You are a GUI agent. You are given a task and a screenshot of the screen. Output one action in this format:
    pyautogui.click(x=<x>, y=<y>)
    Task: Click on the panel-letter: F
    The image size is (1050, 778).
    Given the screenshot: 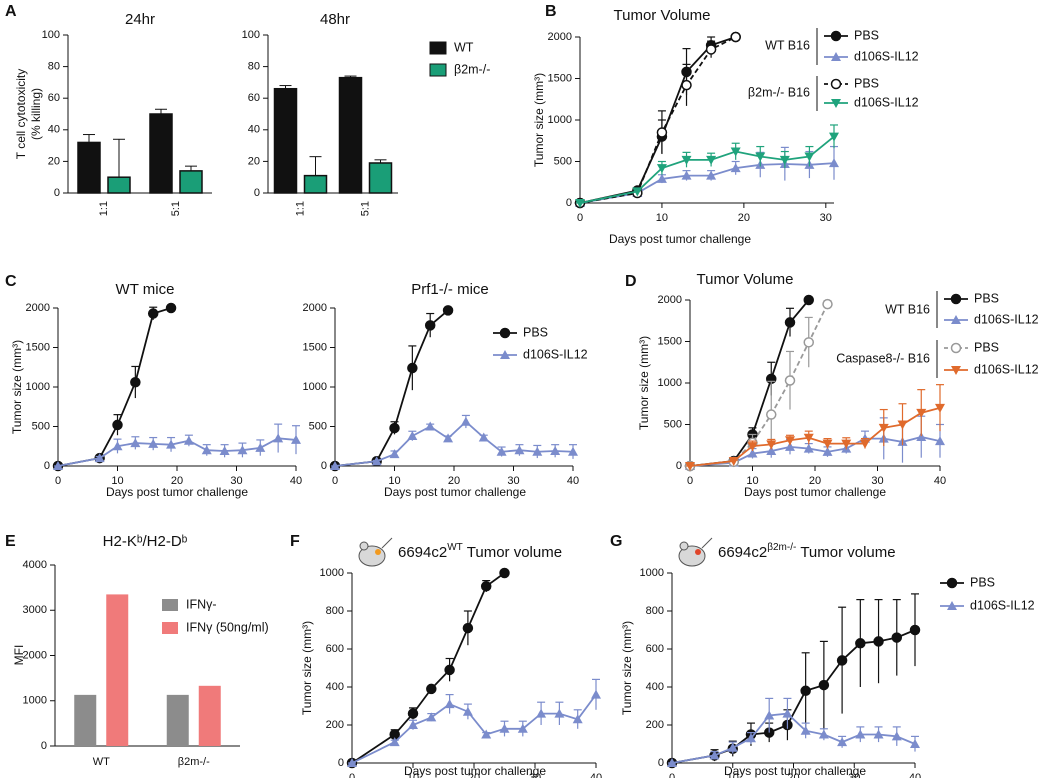 What is the action you would take?
    pyautogui.click(x=295, y=541)
    